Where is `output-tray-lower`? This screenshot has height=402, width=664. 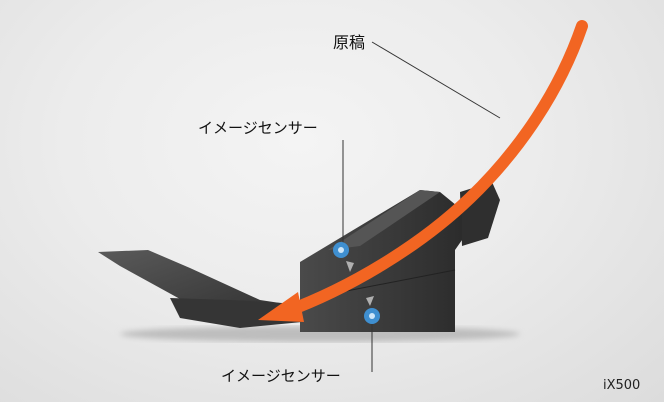 output-tray-lower is located at coordinates (236, 313).